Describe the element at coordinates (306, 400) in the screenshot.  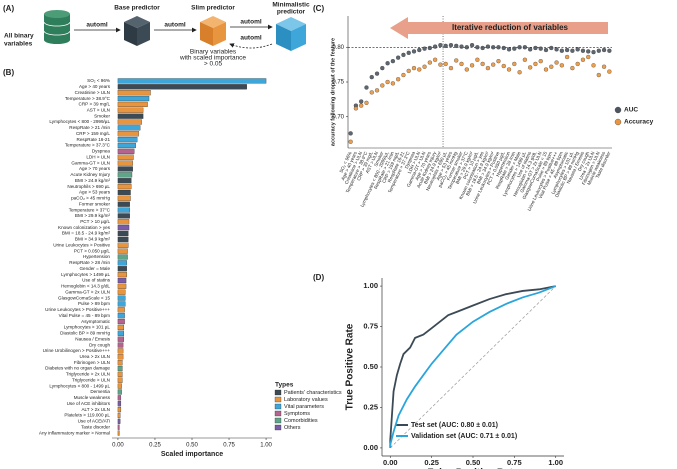
I see `legend-label: Laboratory values` at that location.